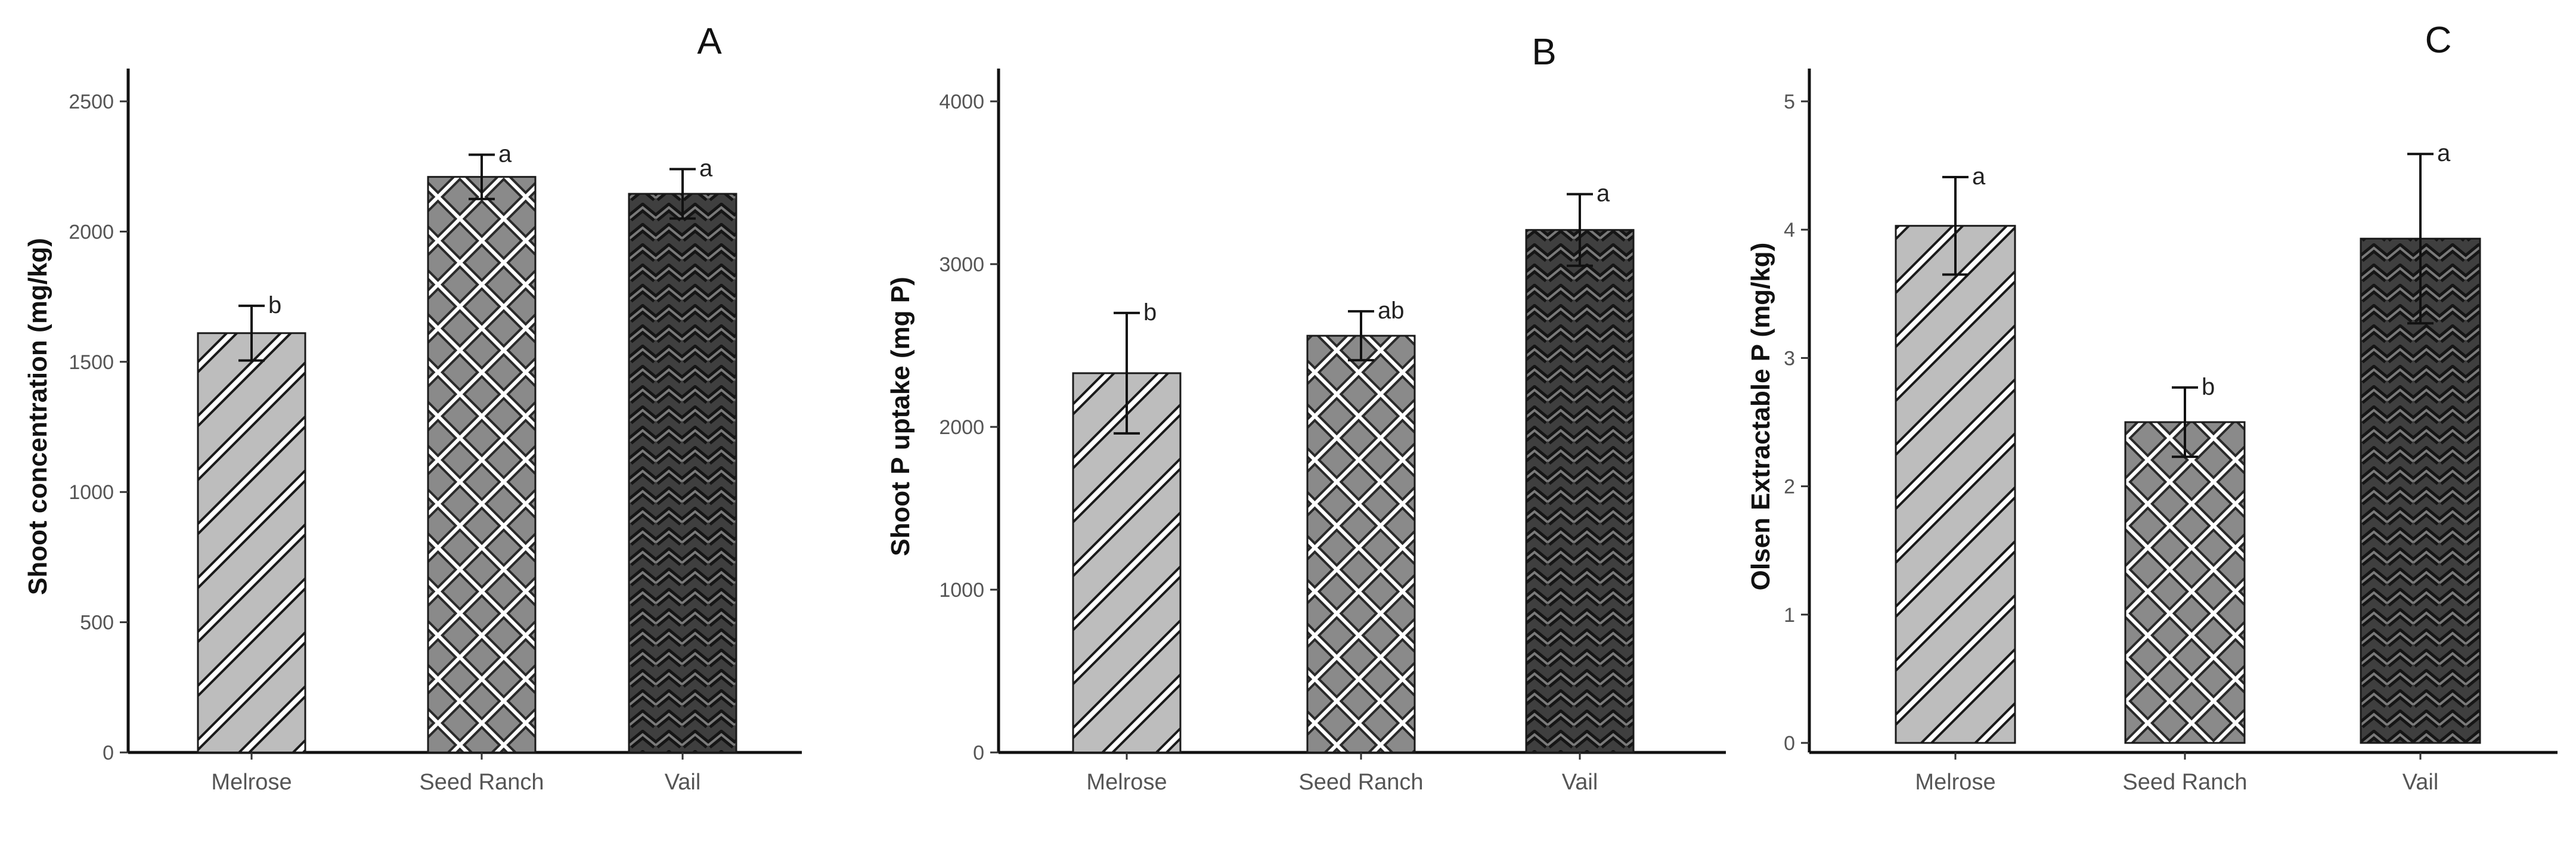  What do you see at coordinates (91, 102) in the screenshot?
I see `y-tick-label: 2500` at bounding box center [91, 102].